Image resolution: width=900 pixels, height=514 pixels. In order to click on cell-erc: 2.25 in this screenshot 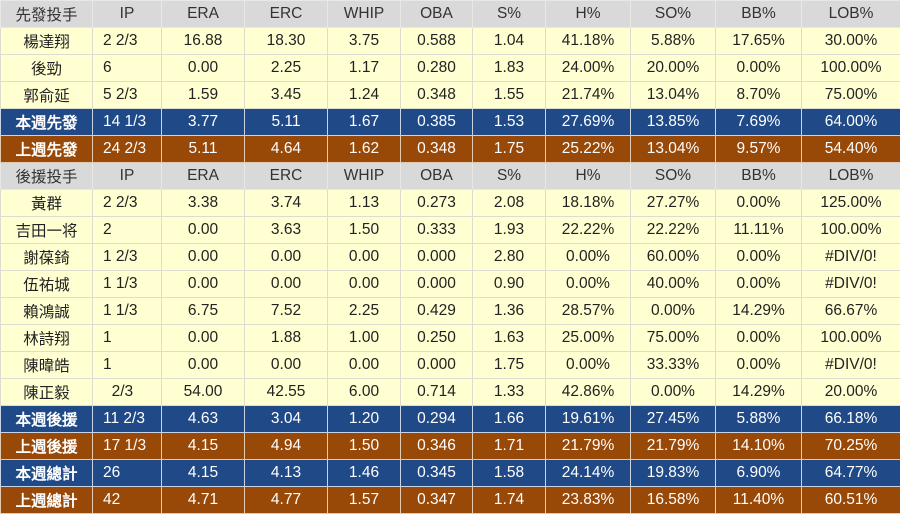, I will do `click(286, 68)`.